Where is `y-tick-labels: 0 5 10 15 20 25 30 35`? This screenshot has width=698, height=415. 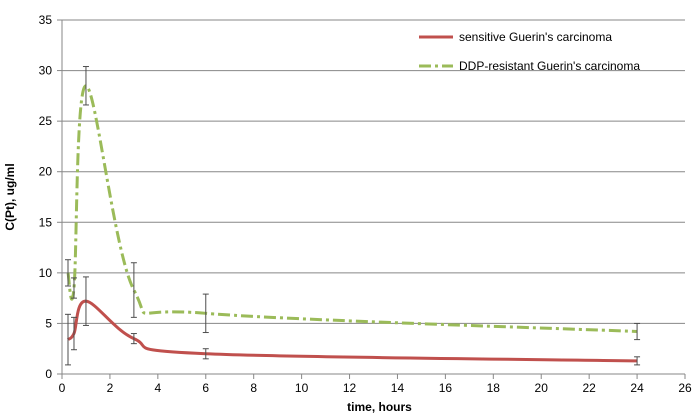
y-tick-labels: 0 5 10 15 20 25 30 35 is located at coordinates (46, 197).